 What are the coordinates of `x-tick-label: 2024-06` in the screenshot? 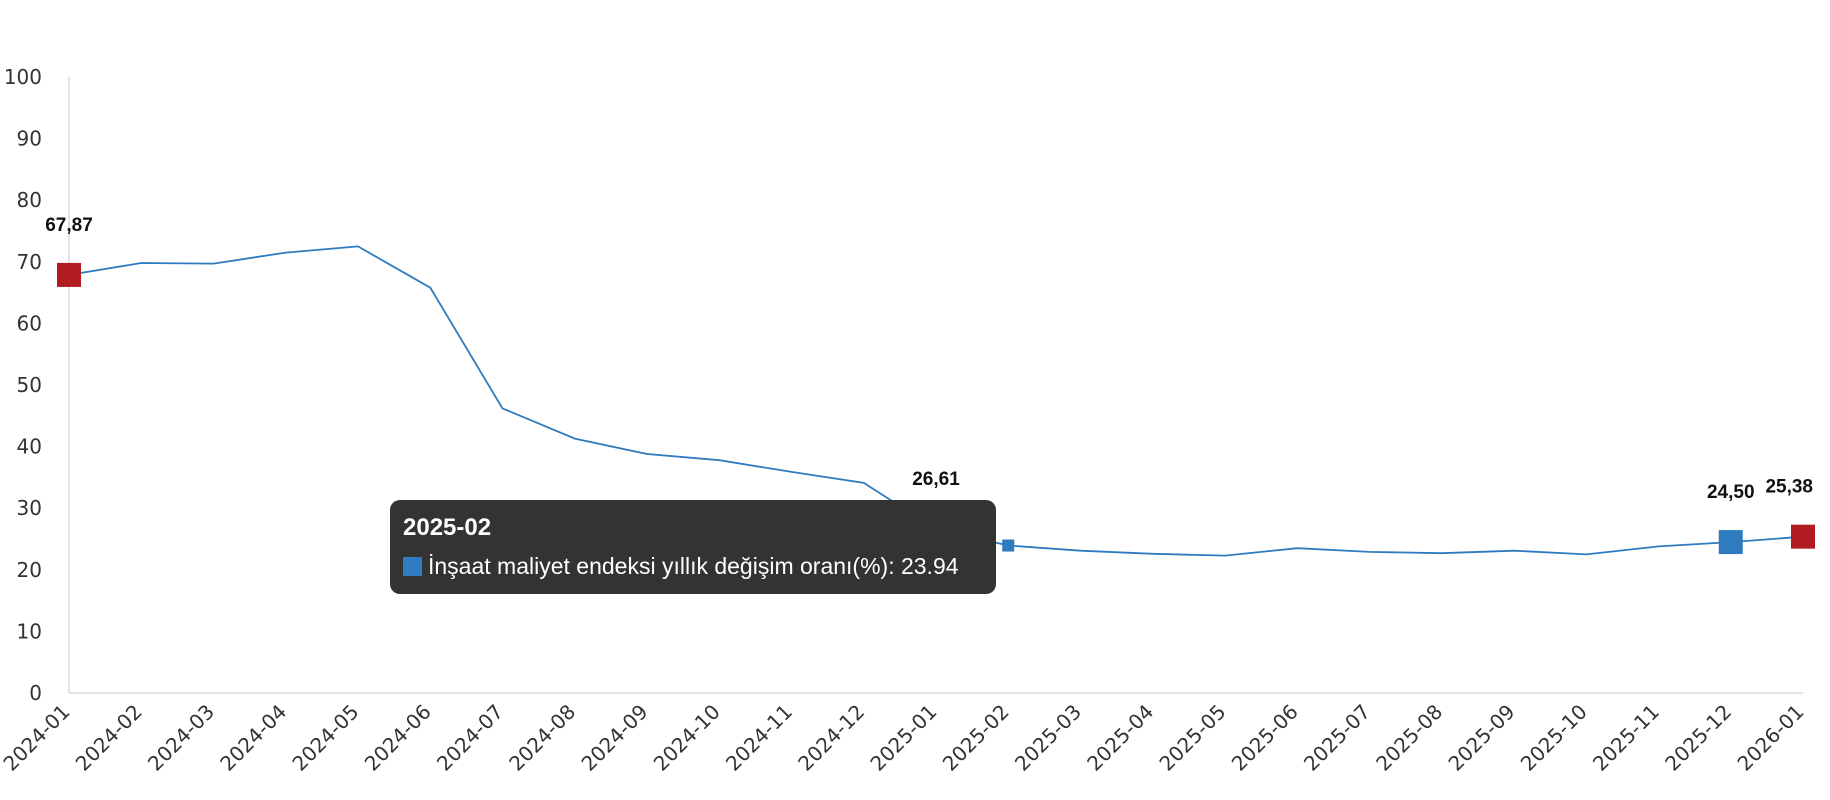 It's located at (398, 738).